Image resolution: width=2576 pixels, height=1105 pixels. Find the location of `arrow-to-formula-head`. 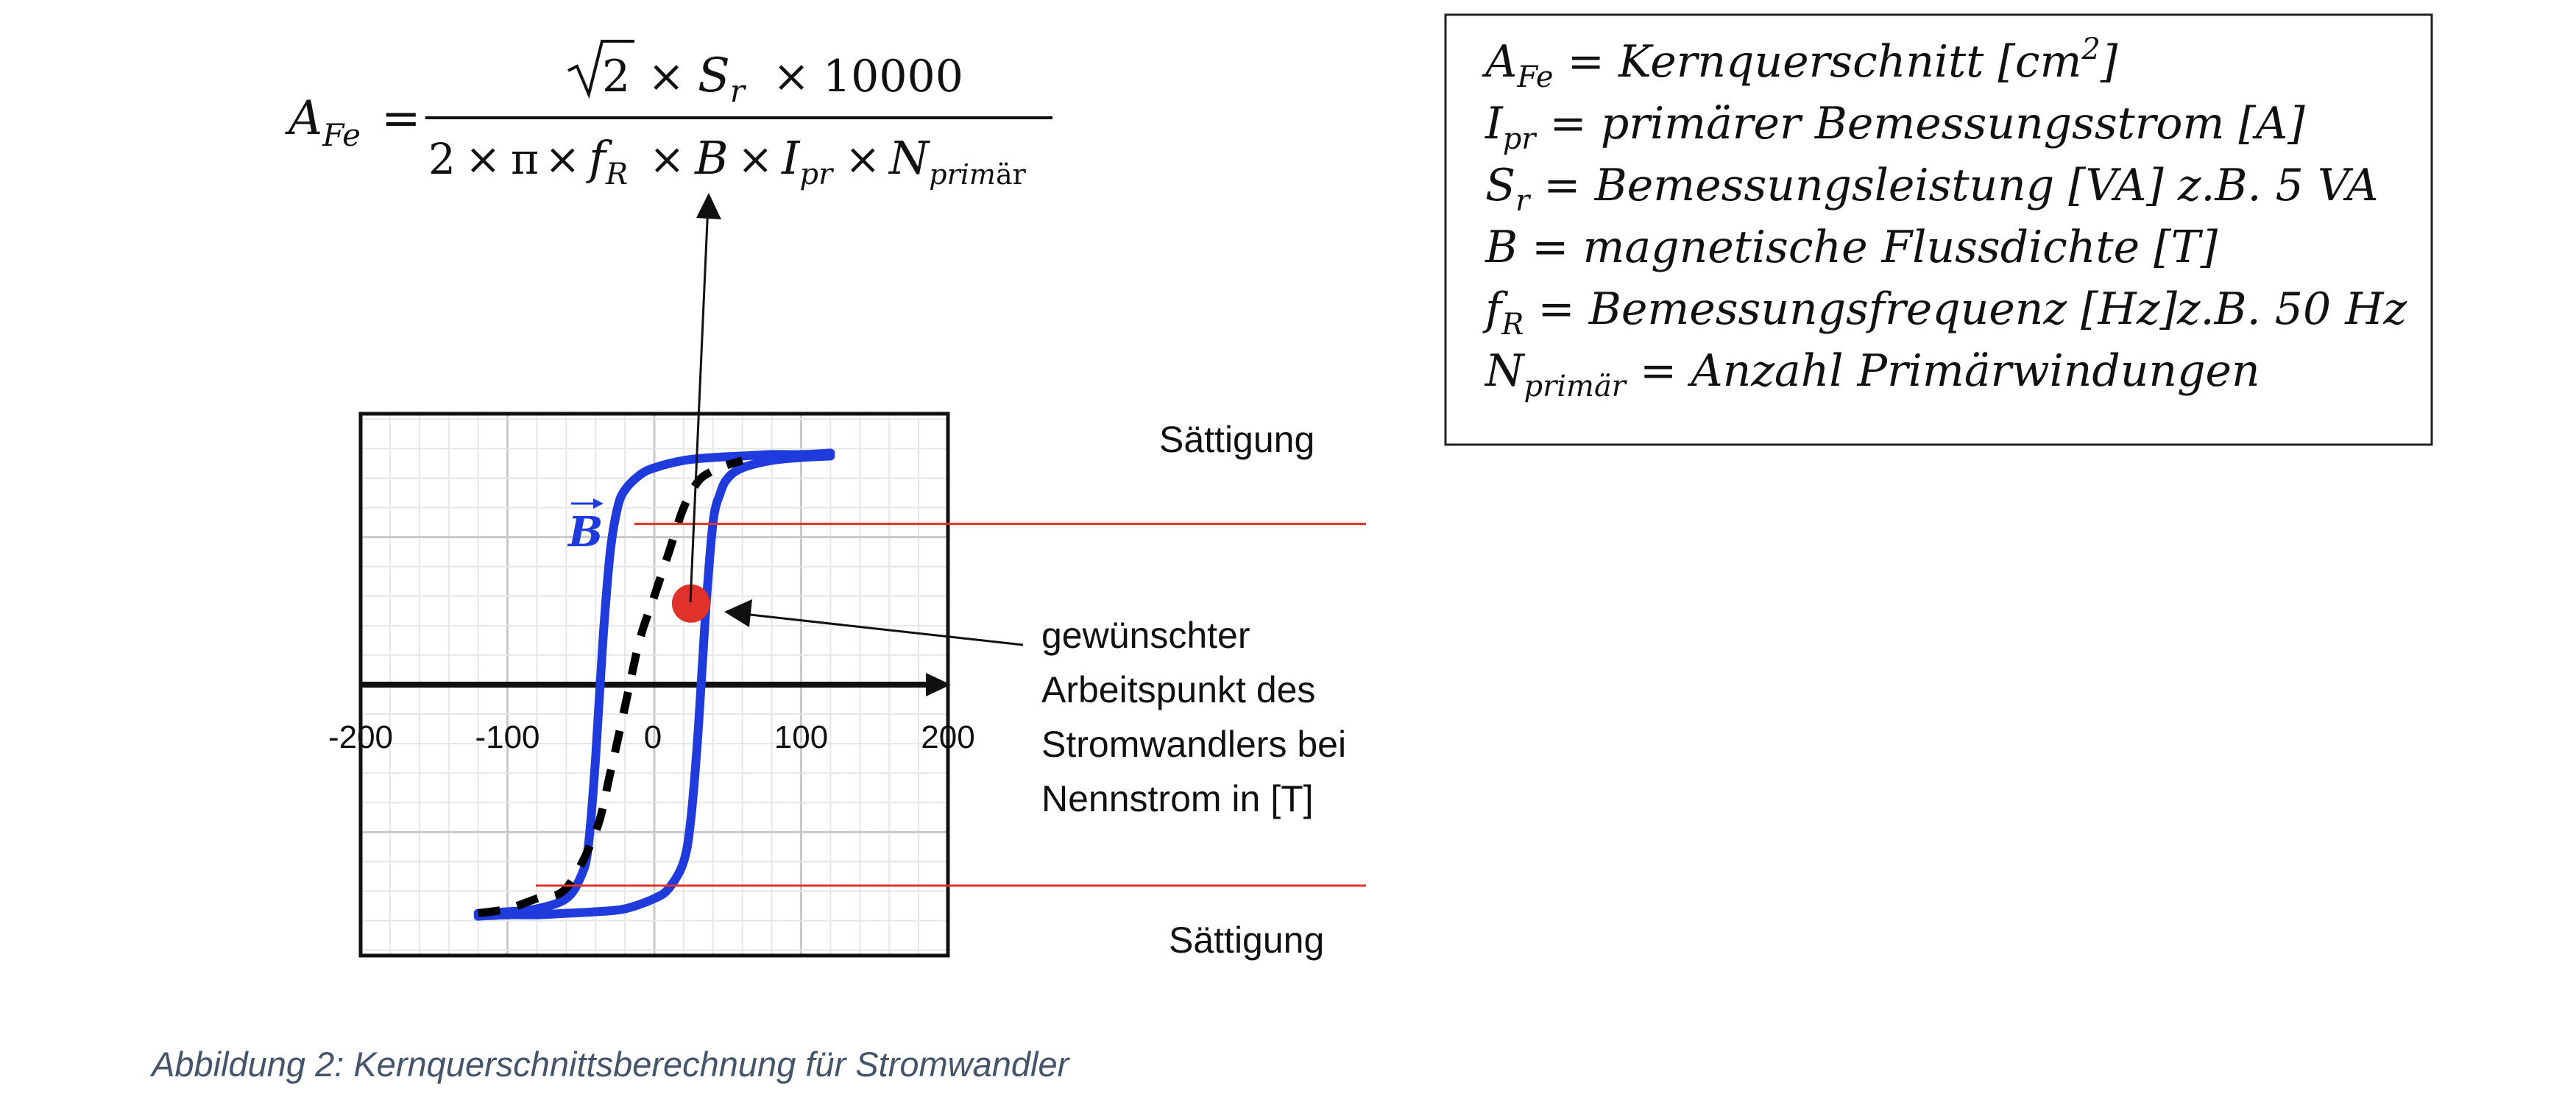

arrow-to-formula-head is located at coordinates (708, 206).